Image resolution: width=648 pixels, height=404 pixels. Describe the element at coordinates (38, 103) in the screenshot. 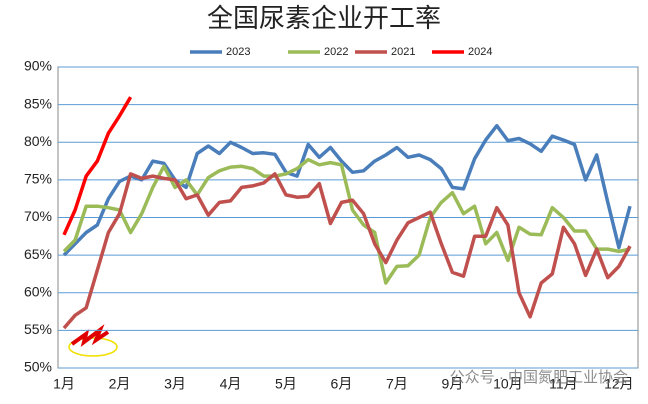

I see `y-tick-label: 85%` at that location.